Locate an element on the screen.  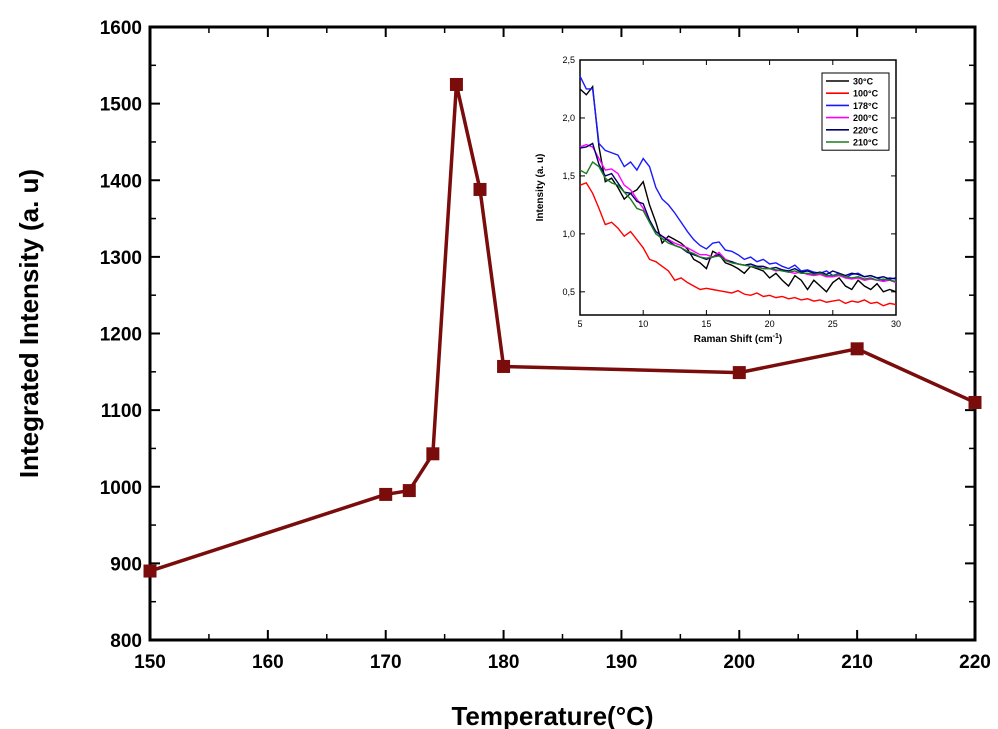
inset-x-tick-label: 25 is located at coordinates (833, 324).